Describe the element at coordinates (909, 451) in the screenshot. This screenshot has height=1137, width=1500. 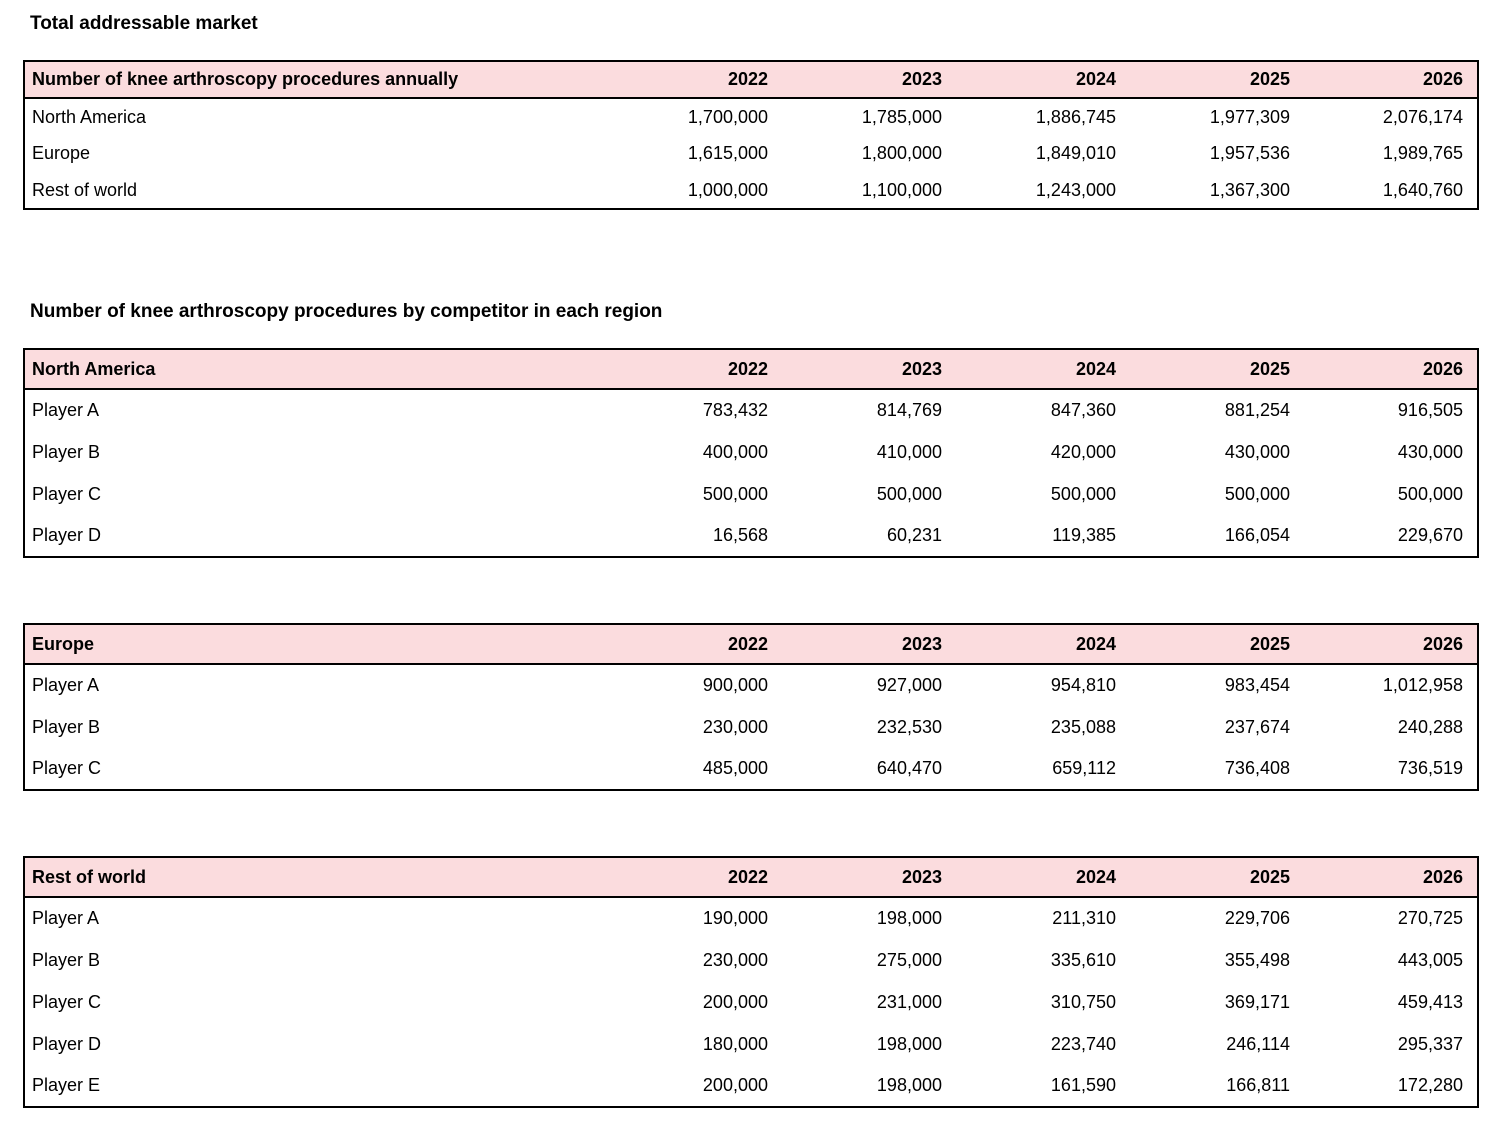
I see `value-cell: 410,000` at that location.